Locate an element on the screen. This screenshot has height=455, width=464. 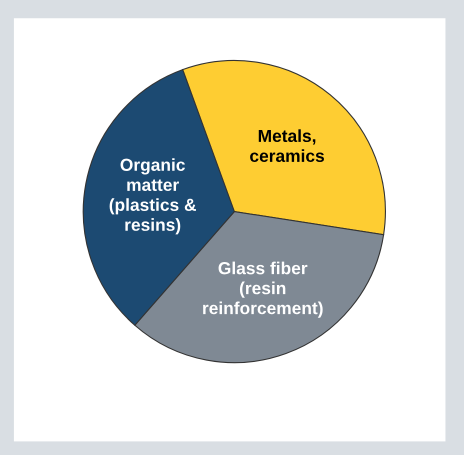
slice-label: Metals, ceramics is located at coordinates (287, 145).